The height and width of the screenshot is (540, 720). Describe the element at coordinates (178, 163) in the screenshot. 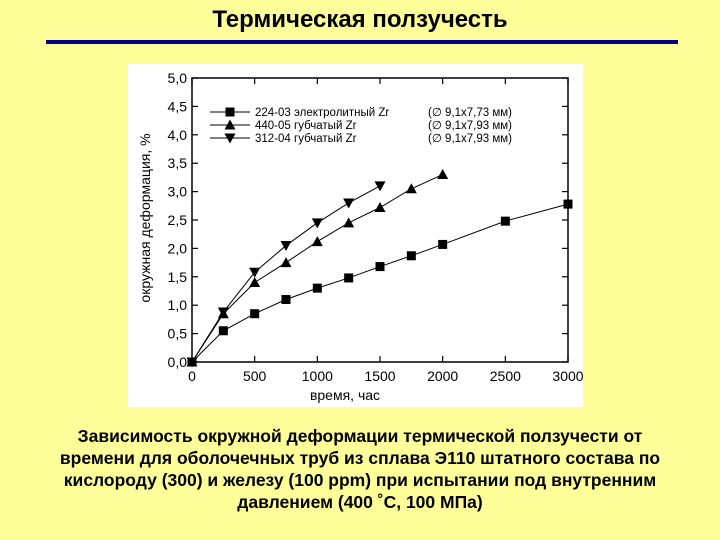

I see `y-tick-label: 3,5` at that location.